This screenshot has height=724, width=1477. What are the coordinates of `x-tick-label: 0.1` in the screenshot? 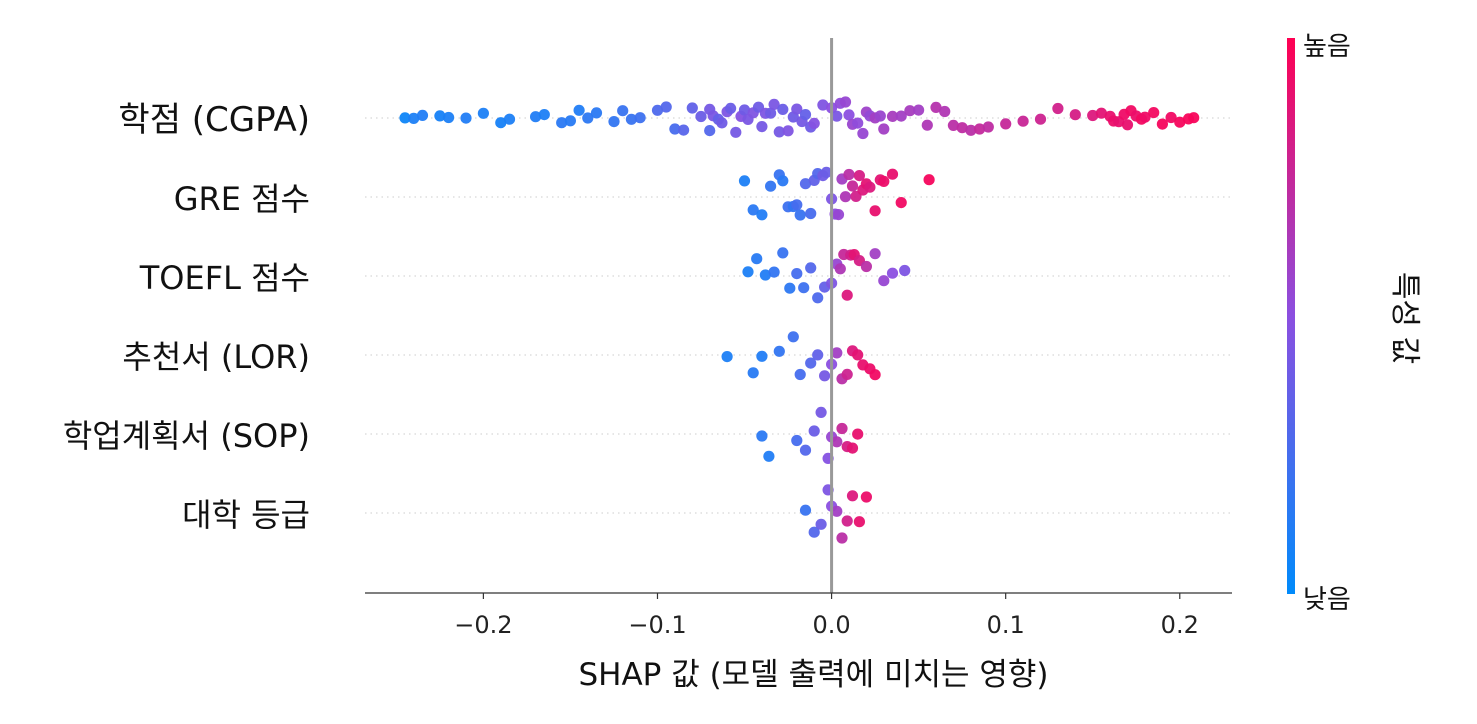 It's located at (1006, 625).